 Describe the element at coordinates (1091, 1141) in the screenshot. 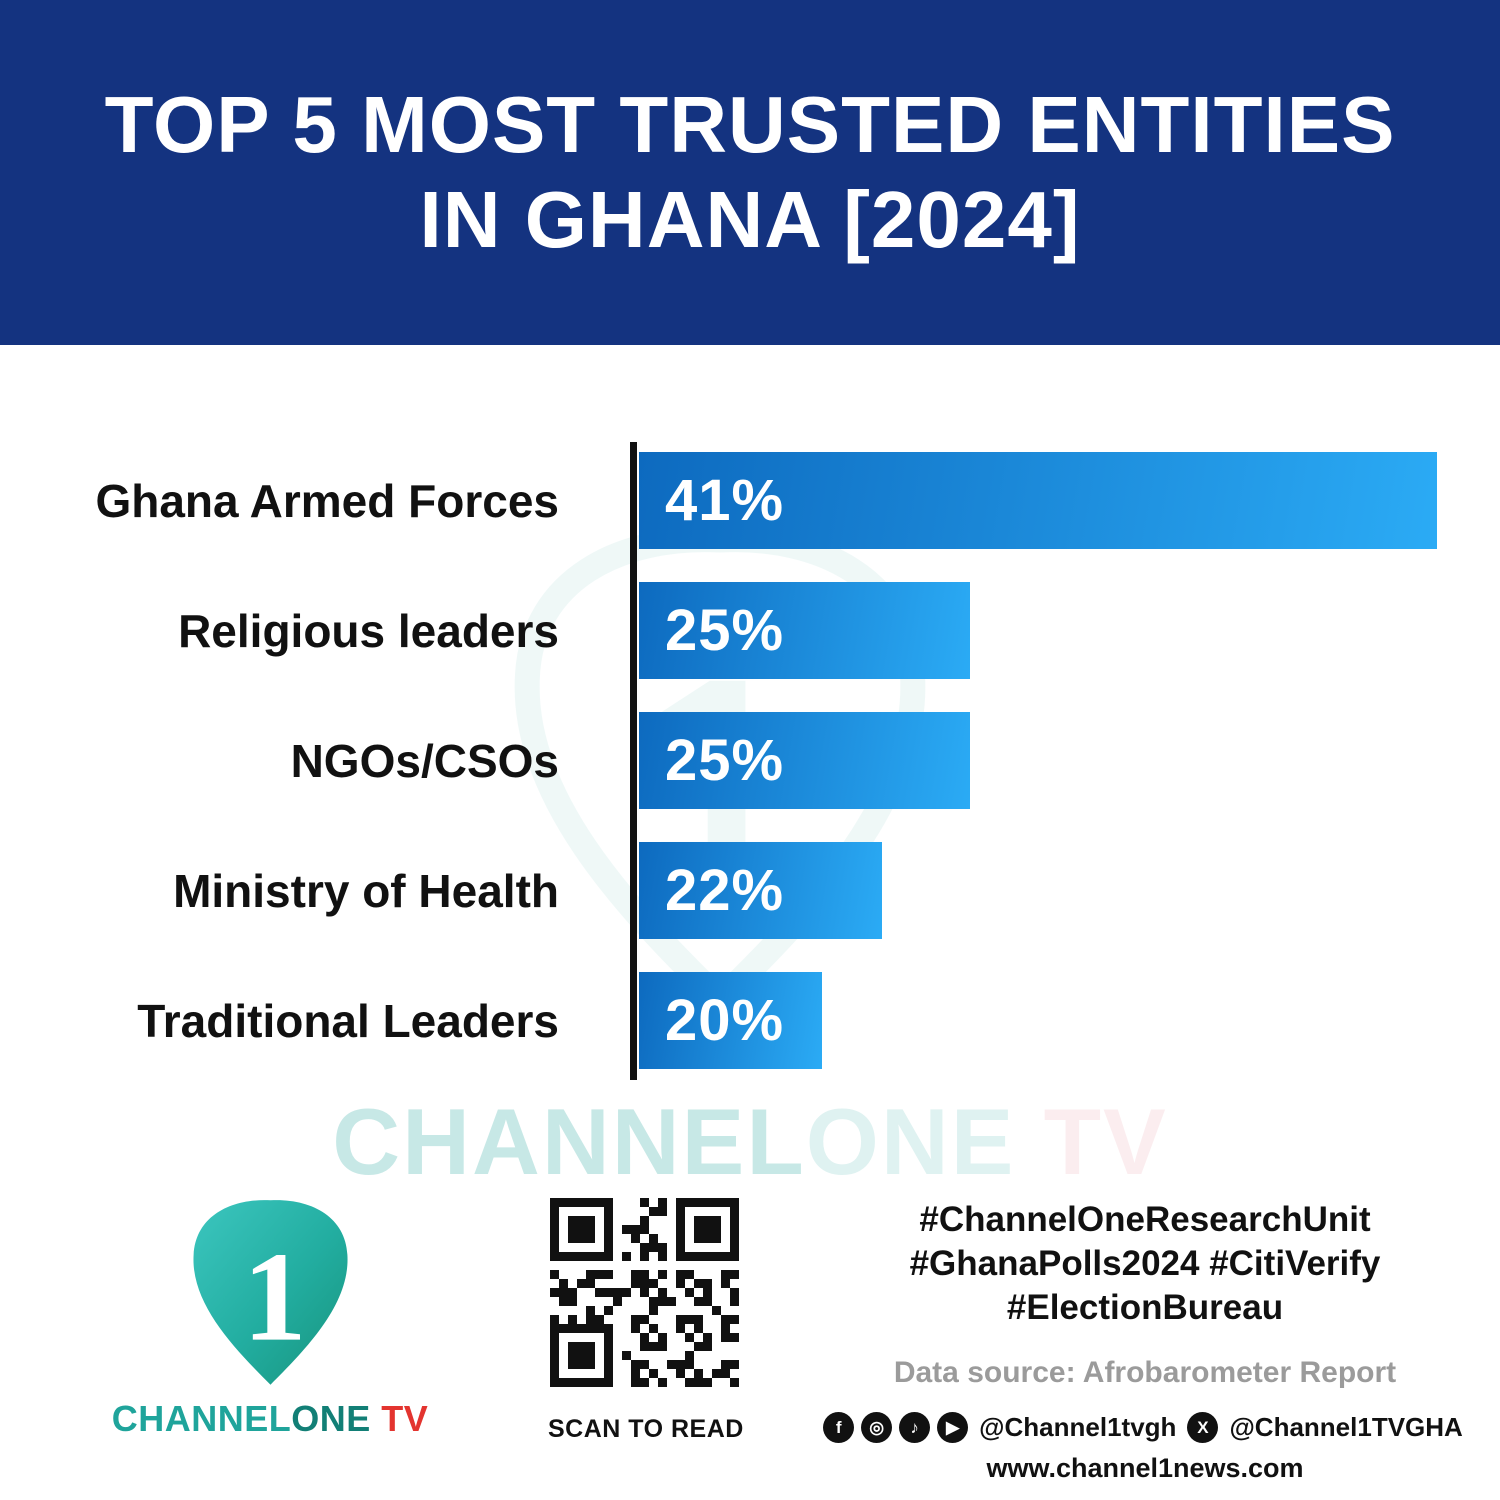

I see `watermark-part3: TV` at that location.